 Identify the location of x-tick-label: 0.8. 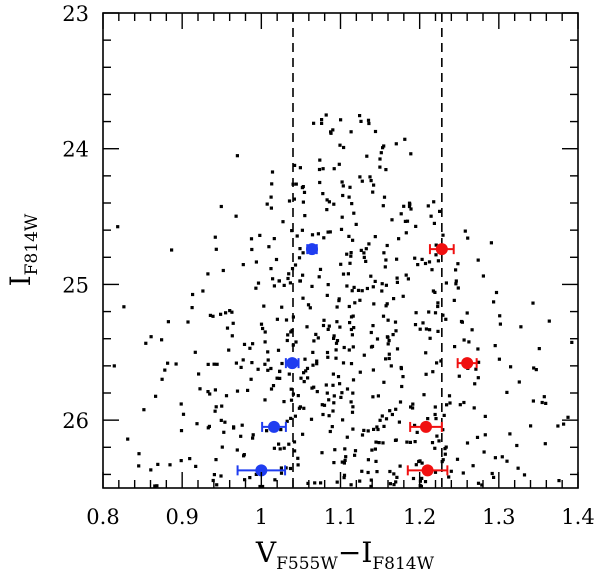
(102, 517).